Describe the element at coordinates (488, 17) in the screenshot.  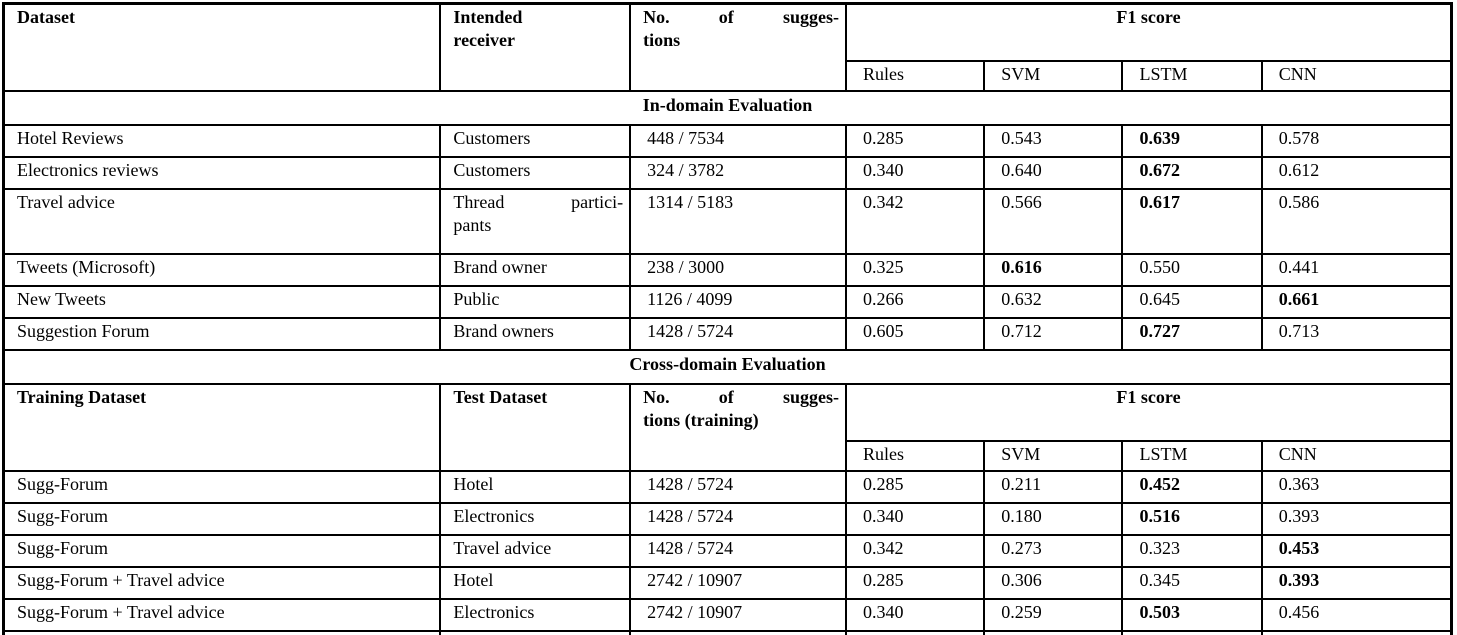
I see `header-line: Intended` at that location.